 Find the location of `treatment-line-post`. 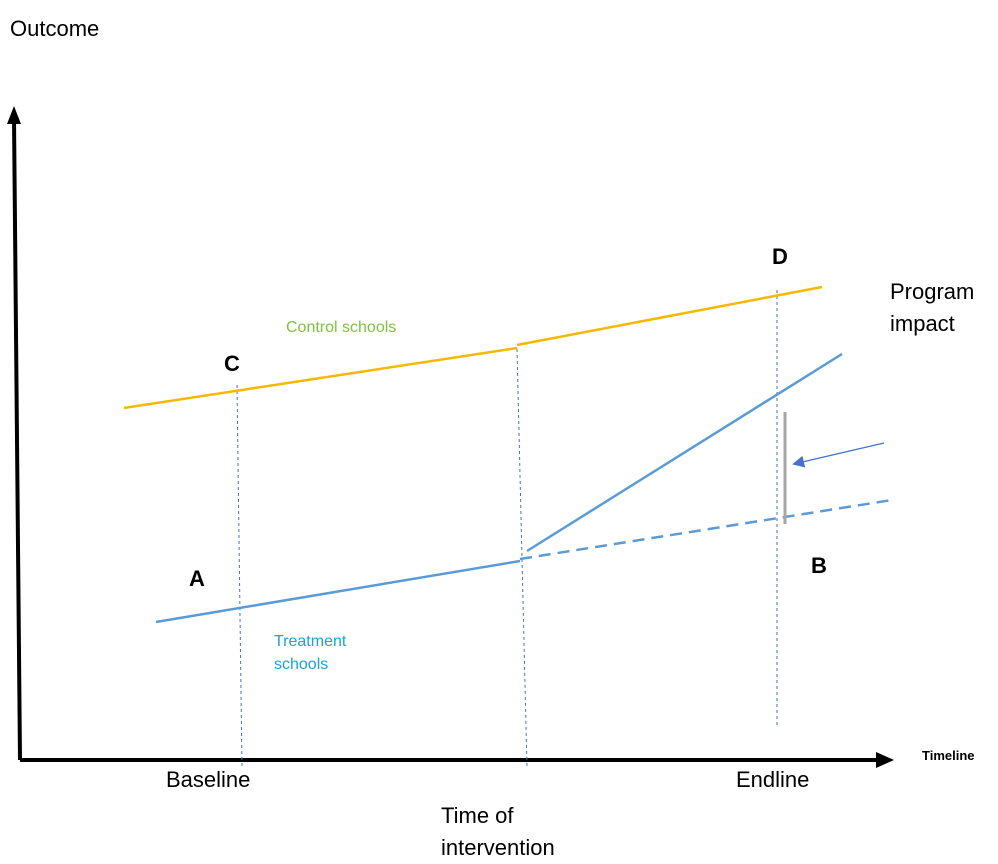

treatment-line-post is located at coordinates (684, 452).